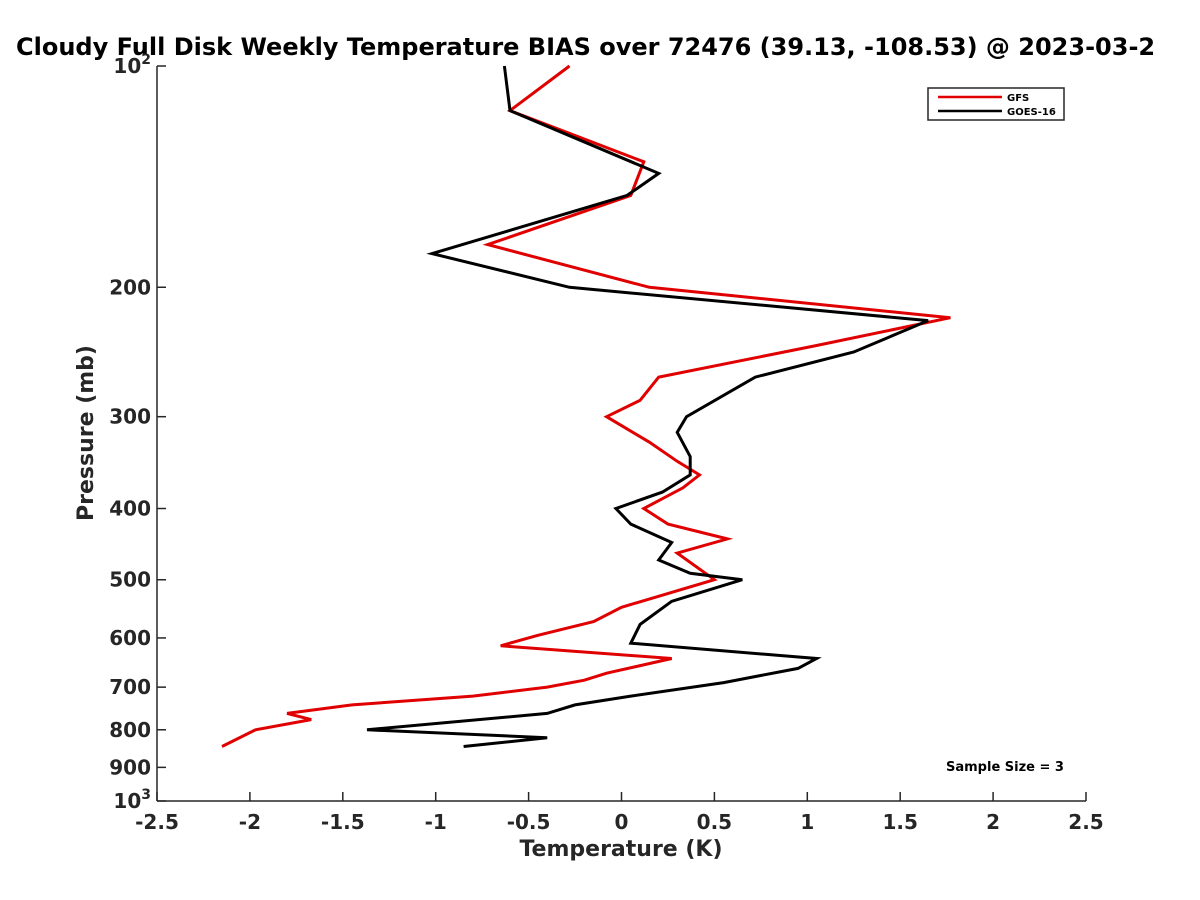 This screenshot has height=900, width=1200. What do you see at coordinates (250, 822) in the screenshot?
I see `x-tick-label: -2` at bounding box center [250, 822].